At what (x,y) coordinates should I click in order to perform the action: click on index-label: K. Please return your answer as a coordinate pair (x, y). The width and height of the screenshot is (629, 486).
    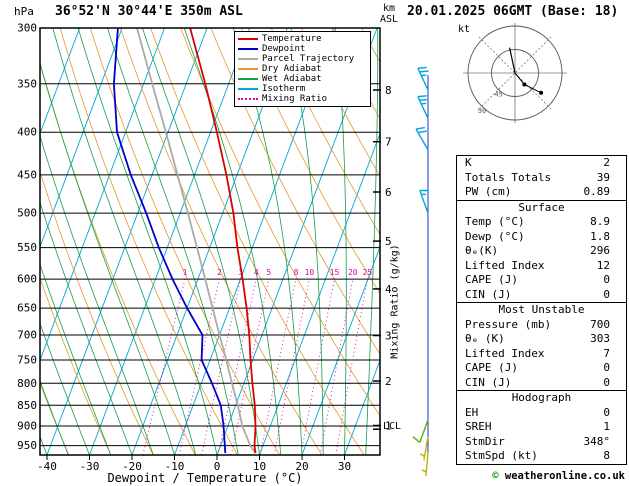
    Looking at the image, I should click on (468, 162).